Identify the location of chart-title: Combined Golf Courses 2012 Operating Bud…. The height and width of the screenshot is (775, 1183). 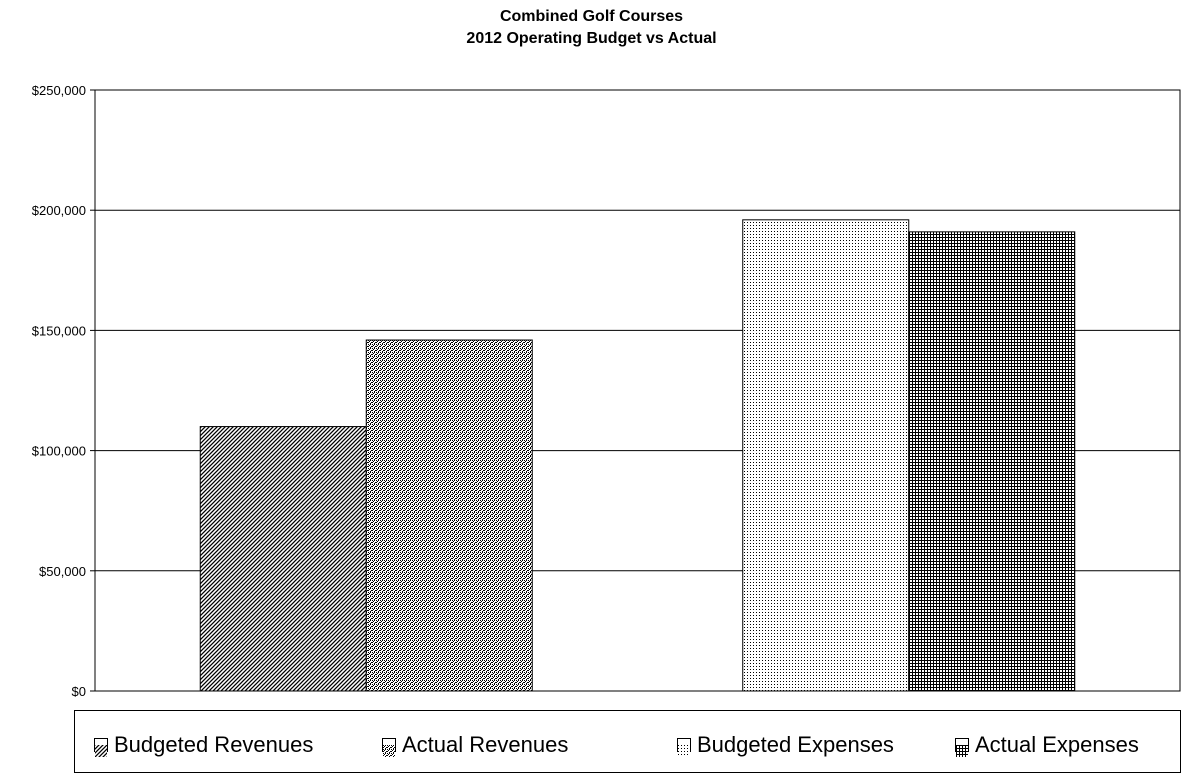
(591, 28).